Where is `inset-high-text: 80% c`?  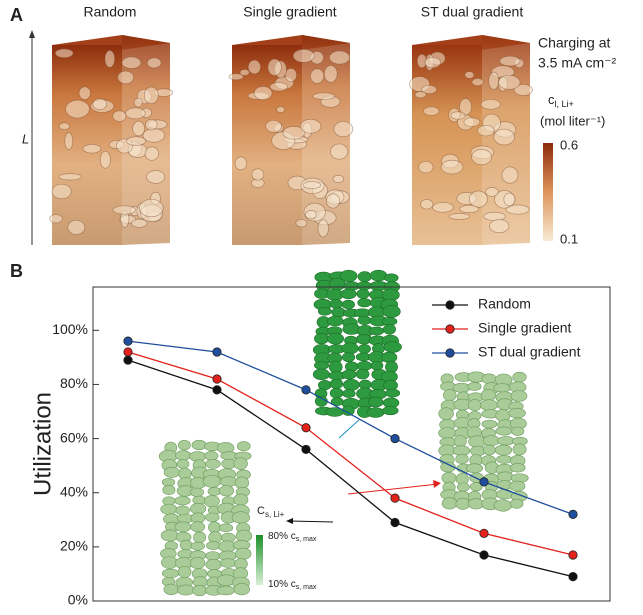
inset-high-text: 80% c is located at coordinates (282, 536).